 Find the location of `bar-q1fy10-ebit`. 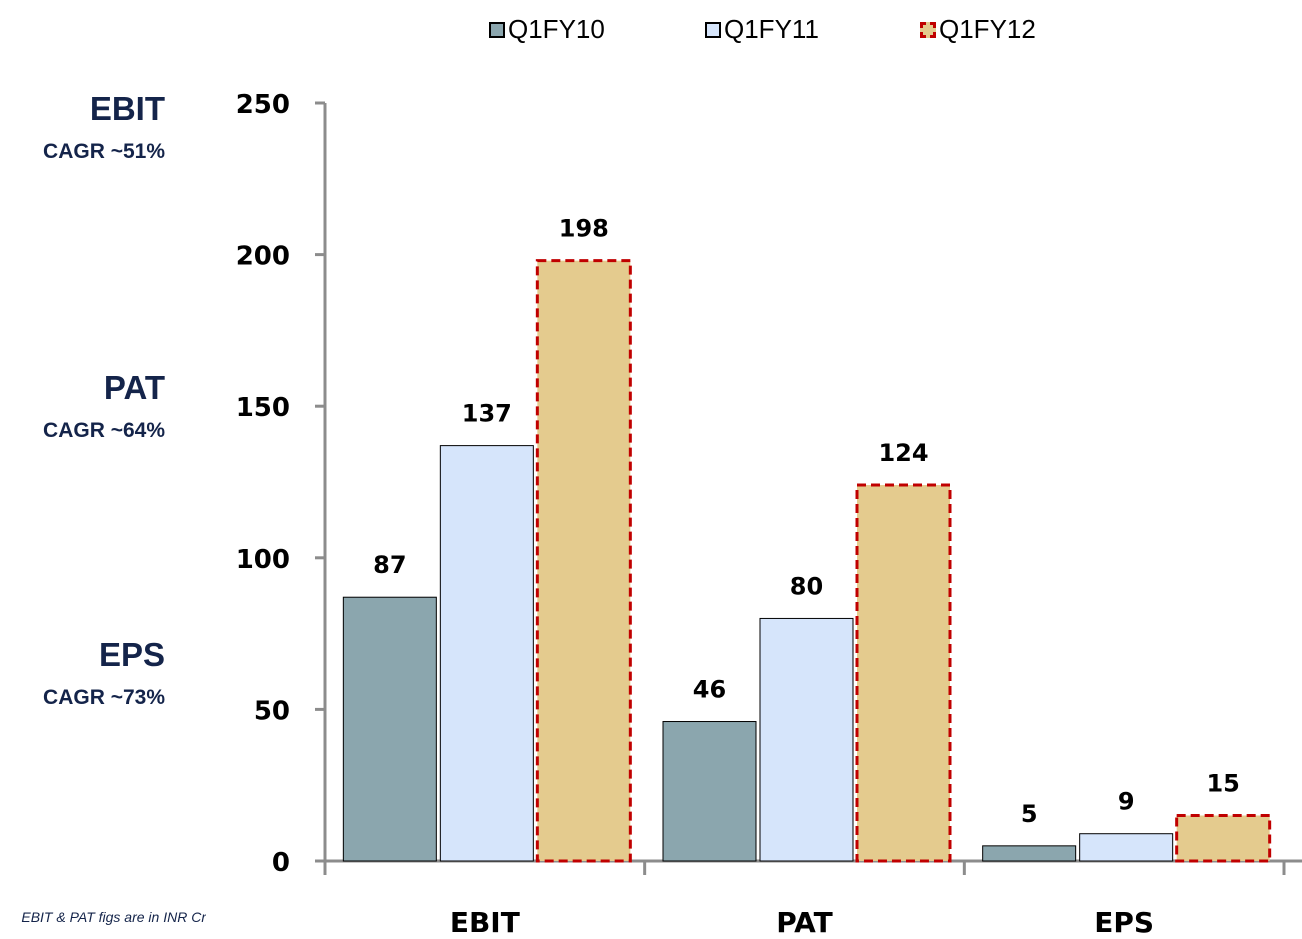

bar-q1fy10-ebit is located at coordinates (389, 729).